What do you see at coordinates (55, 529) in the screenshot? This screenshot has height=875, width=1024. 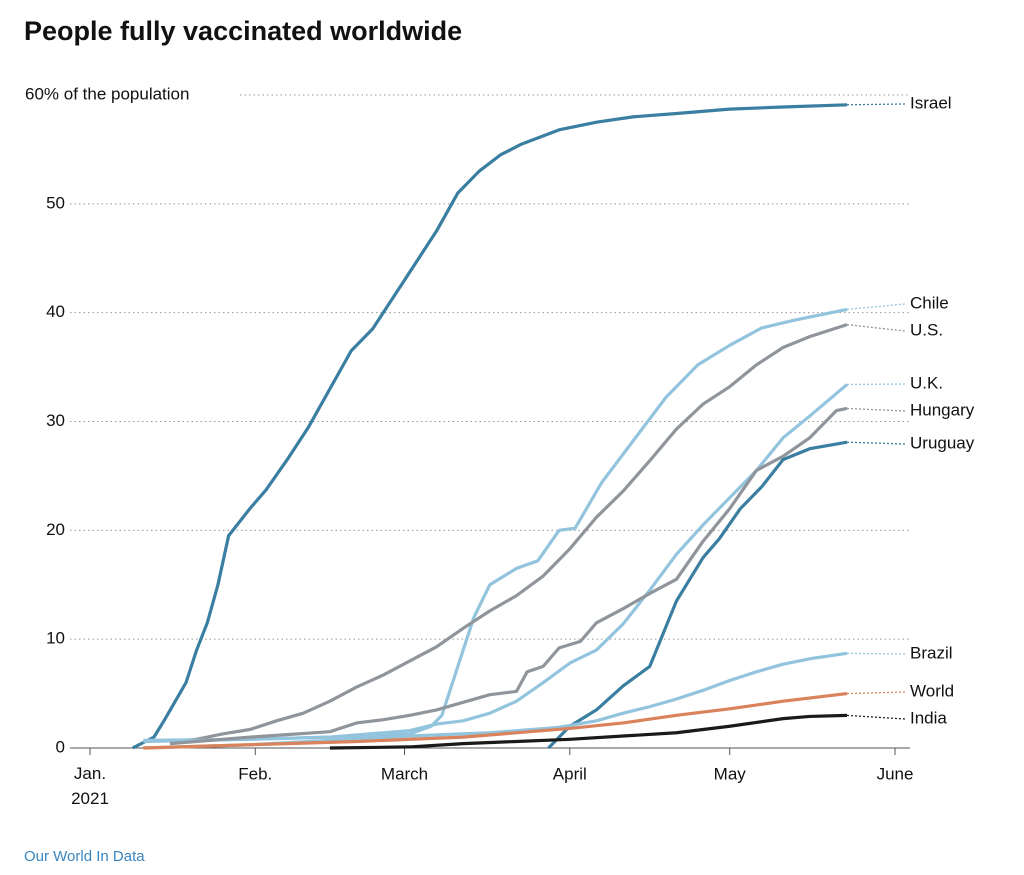 I see `y-tick-label: 20` at bounding box center [55, 529].